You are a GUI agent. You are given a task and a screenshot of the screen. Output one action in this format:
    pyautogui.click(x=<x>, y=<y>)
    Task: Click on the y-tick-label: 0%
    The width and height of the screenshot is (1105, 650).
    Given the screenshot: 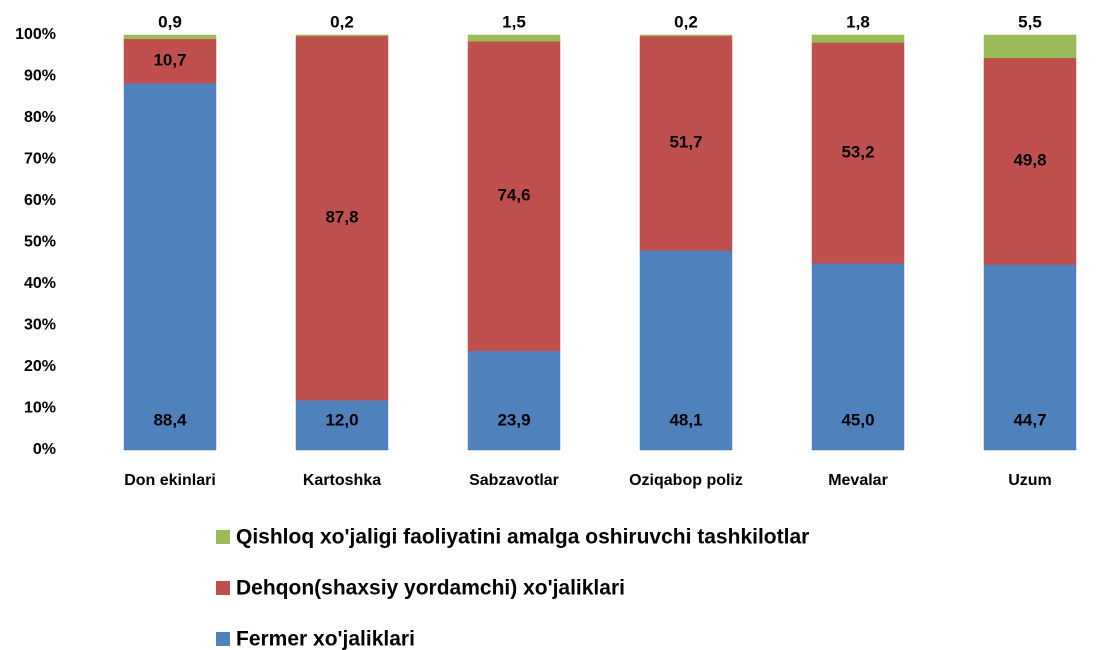 What is the action you would take?
    pyautogui.click(x=44, y=449)
    